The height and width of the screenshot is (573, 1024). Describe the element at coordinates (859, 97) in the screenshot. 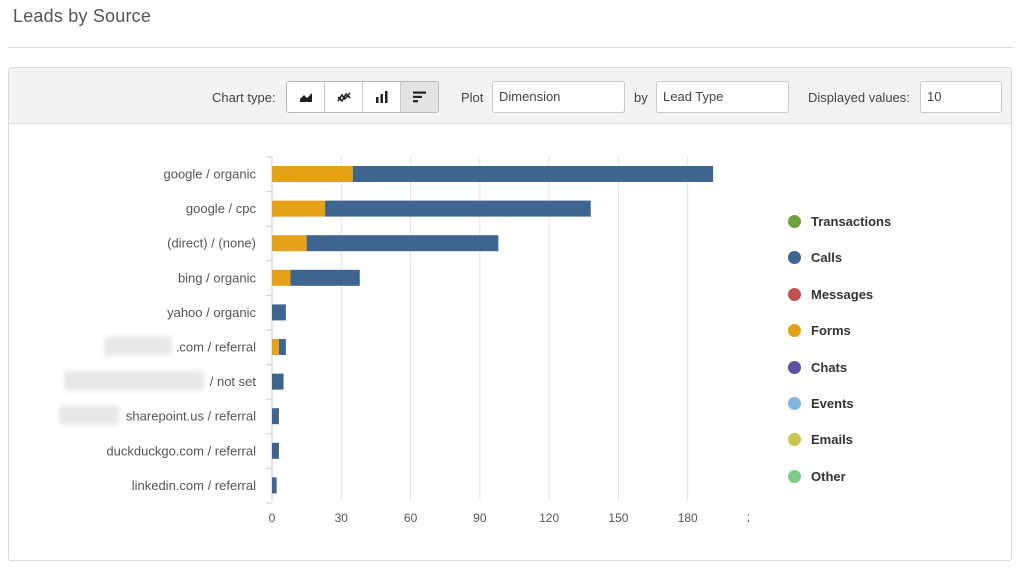

I see `displayed-values-label: Displayed values:` at that location.